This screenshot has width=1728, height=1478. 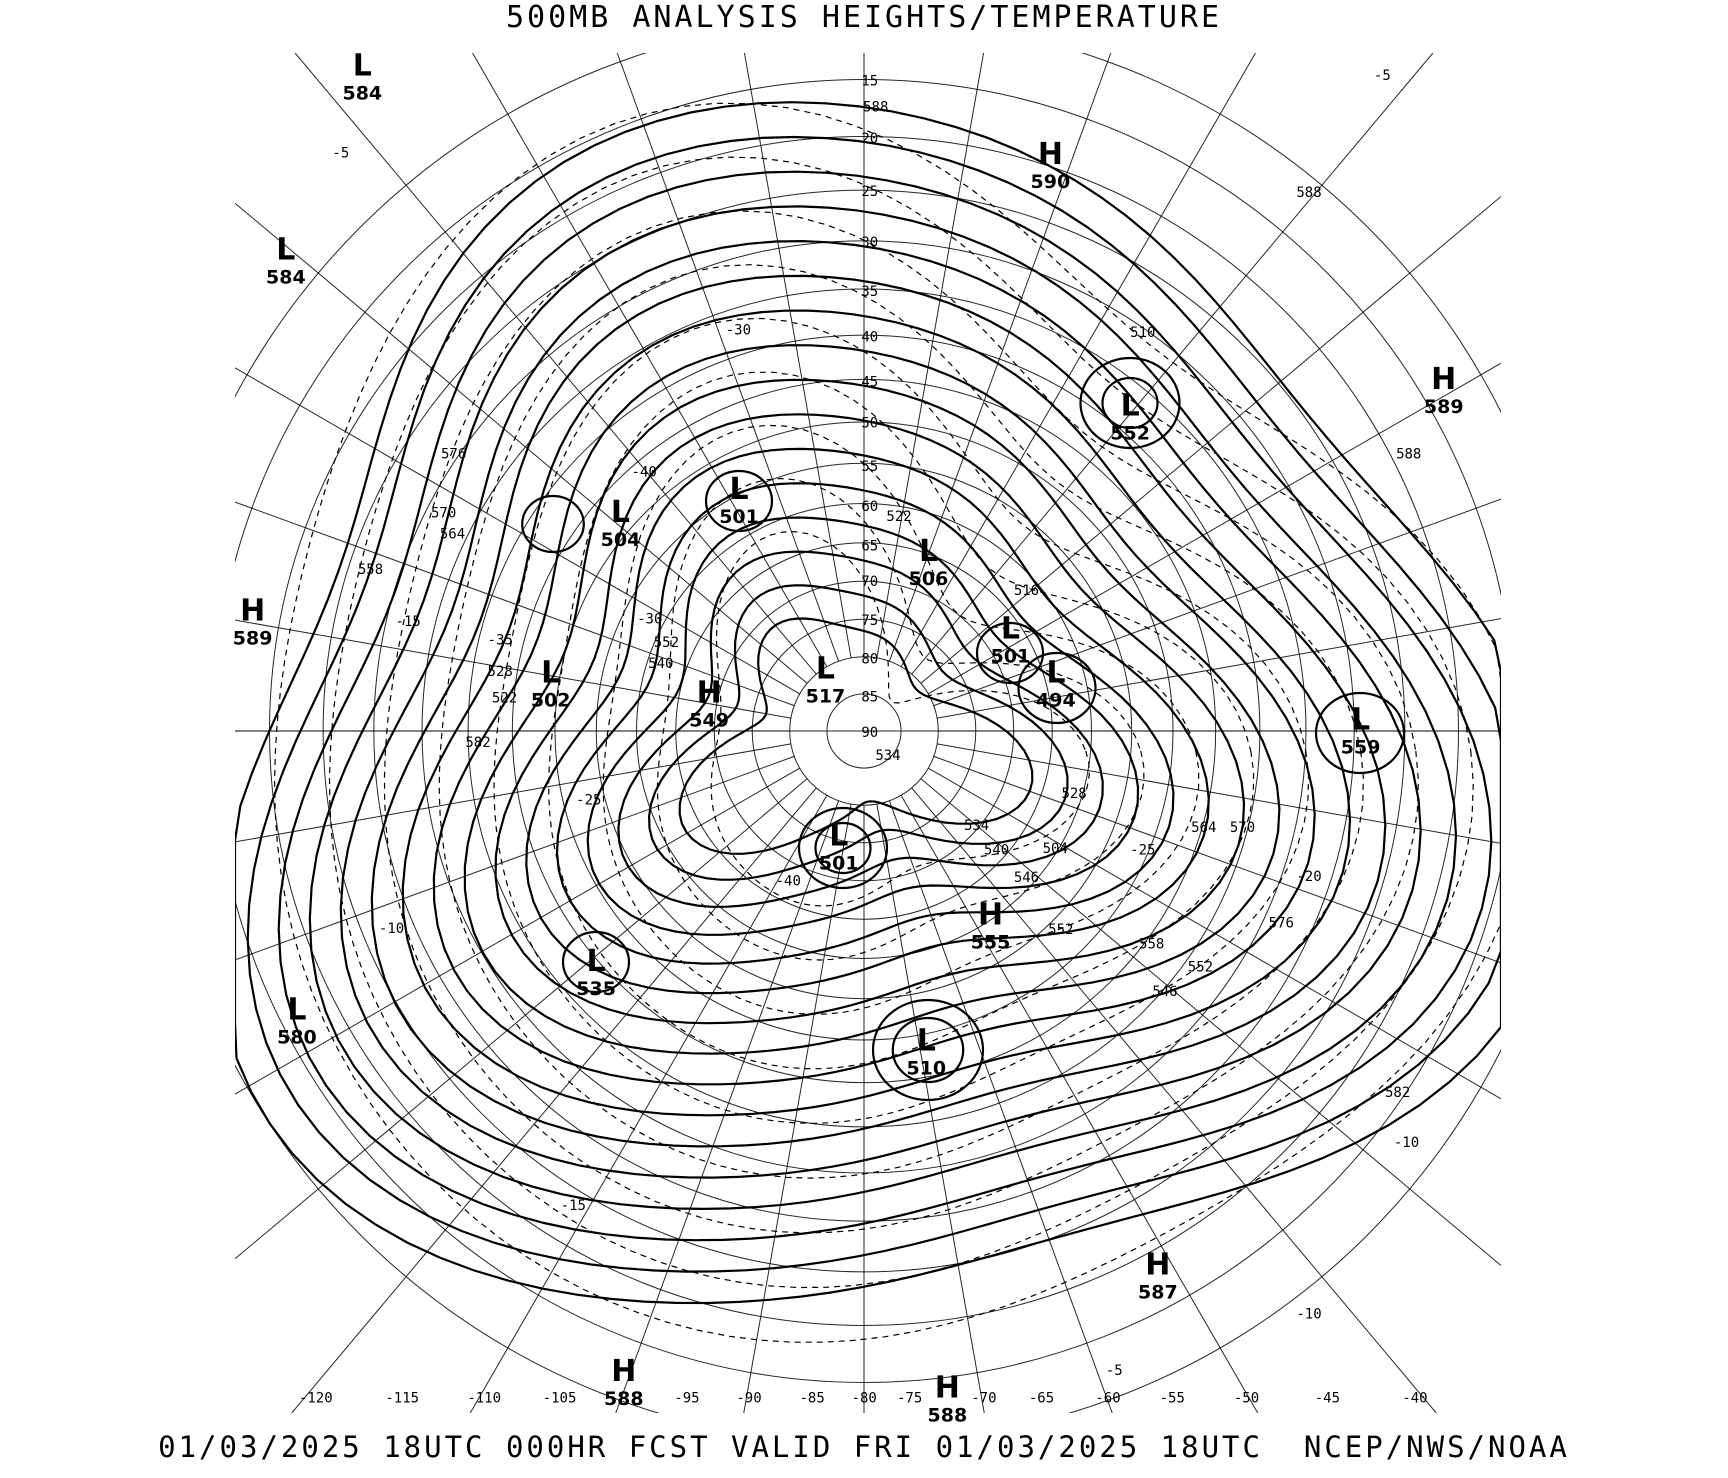 What do you see at coordinates (869, 621) in the screenshot?
I see `latitude-label: 75` at bounding box center [869, 621].